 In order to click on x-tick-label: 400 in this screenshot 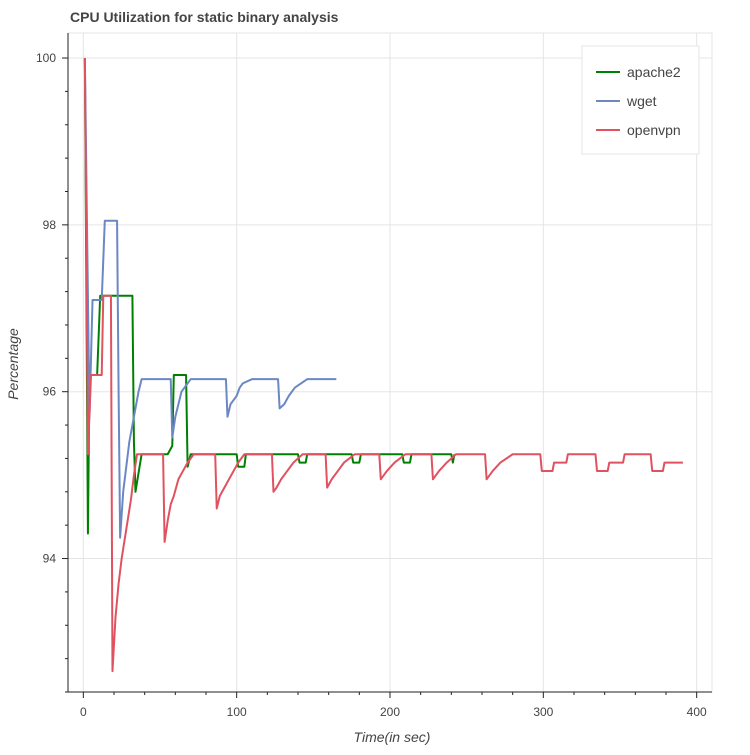, I will do `click(697, 712)`.